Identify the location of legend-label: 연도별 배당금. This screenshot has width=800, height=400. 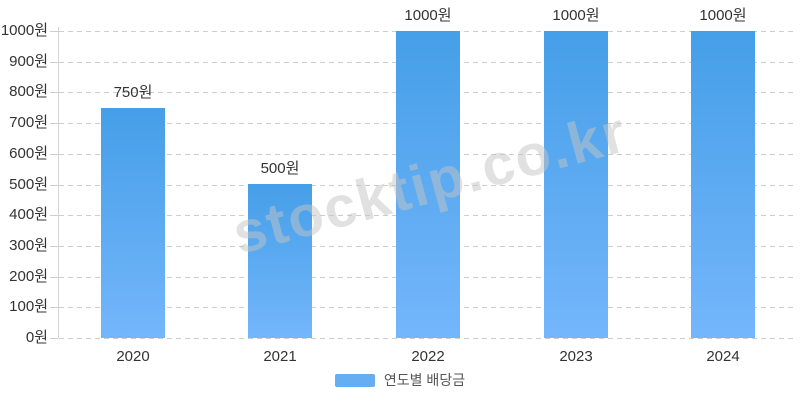
(424, 380).